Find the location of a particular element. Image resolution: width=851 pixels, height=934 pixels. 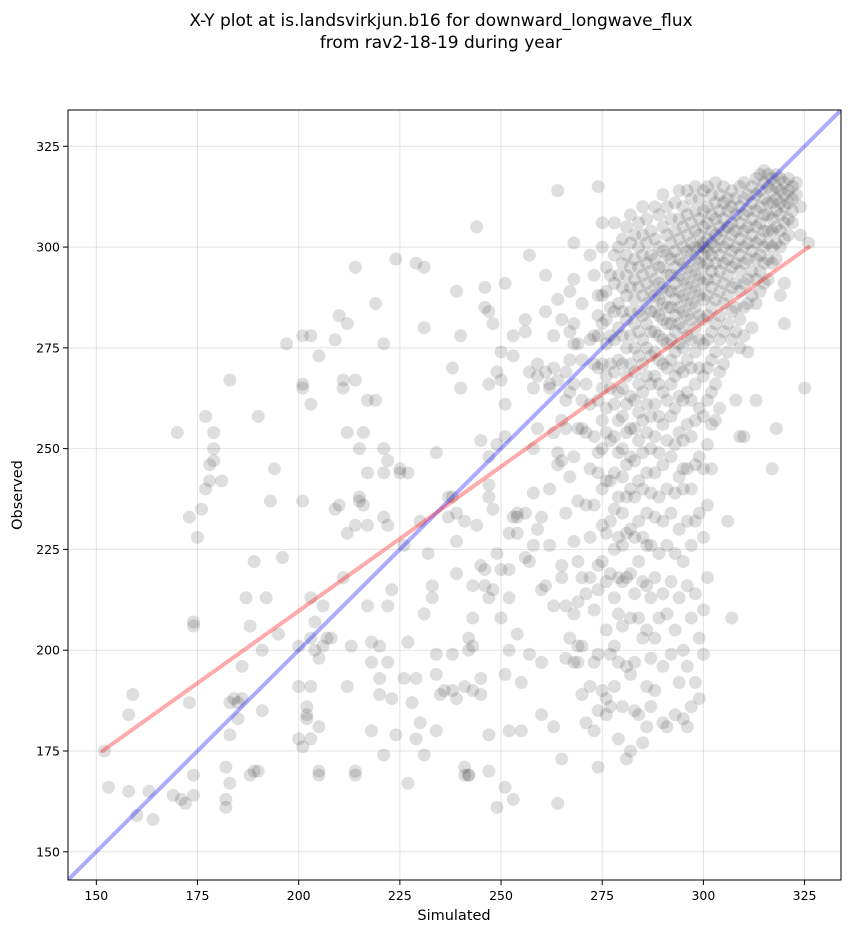

x-tick-label: 275 is located at coordinates (602, 895).